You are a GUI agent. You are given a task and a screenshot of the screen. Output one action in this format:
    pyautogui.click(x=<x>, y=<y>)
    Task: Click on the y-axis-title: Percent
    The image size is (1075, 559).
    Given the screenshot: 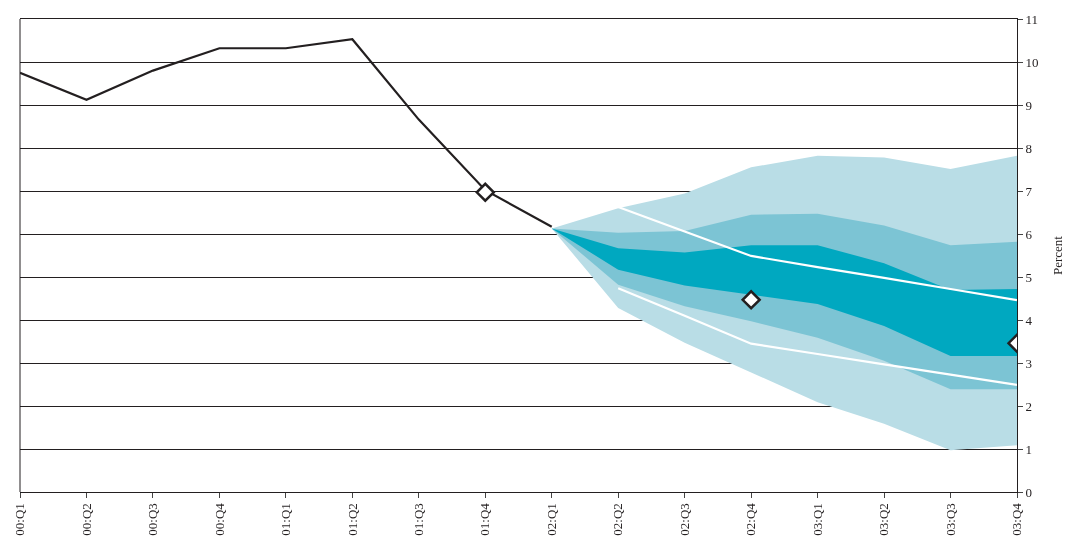 What is the action you would take?
    pyautogui.click(x=1058, y=255)
    